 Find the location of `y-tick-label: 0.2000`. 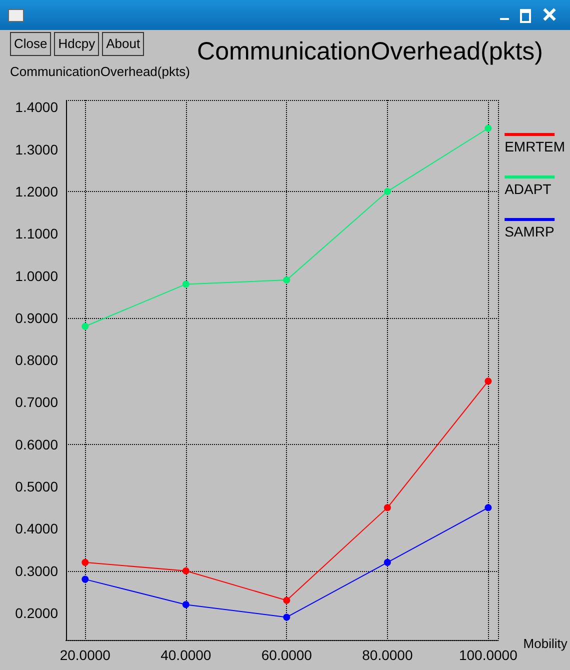

y-tick-label: 0.2000 is located at coordinates (36, 613).